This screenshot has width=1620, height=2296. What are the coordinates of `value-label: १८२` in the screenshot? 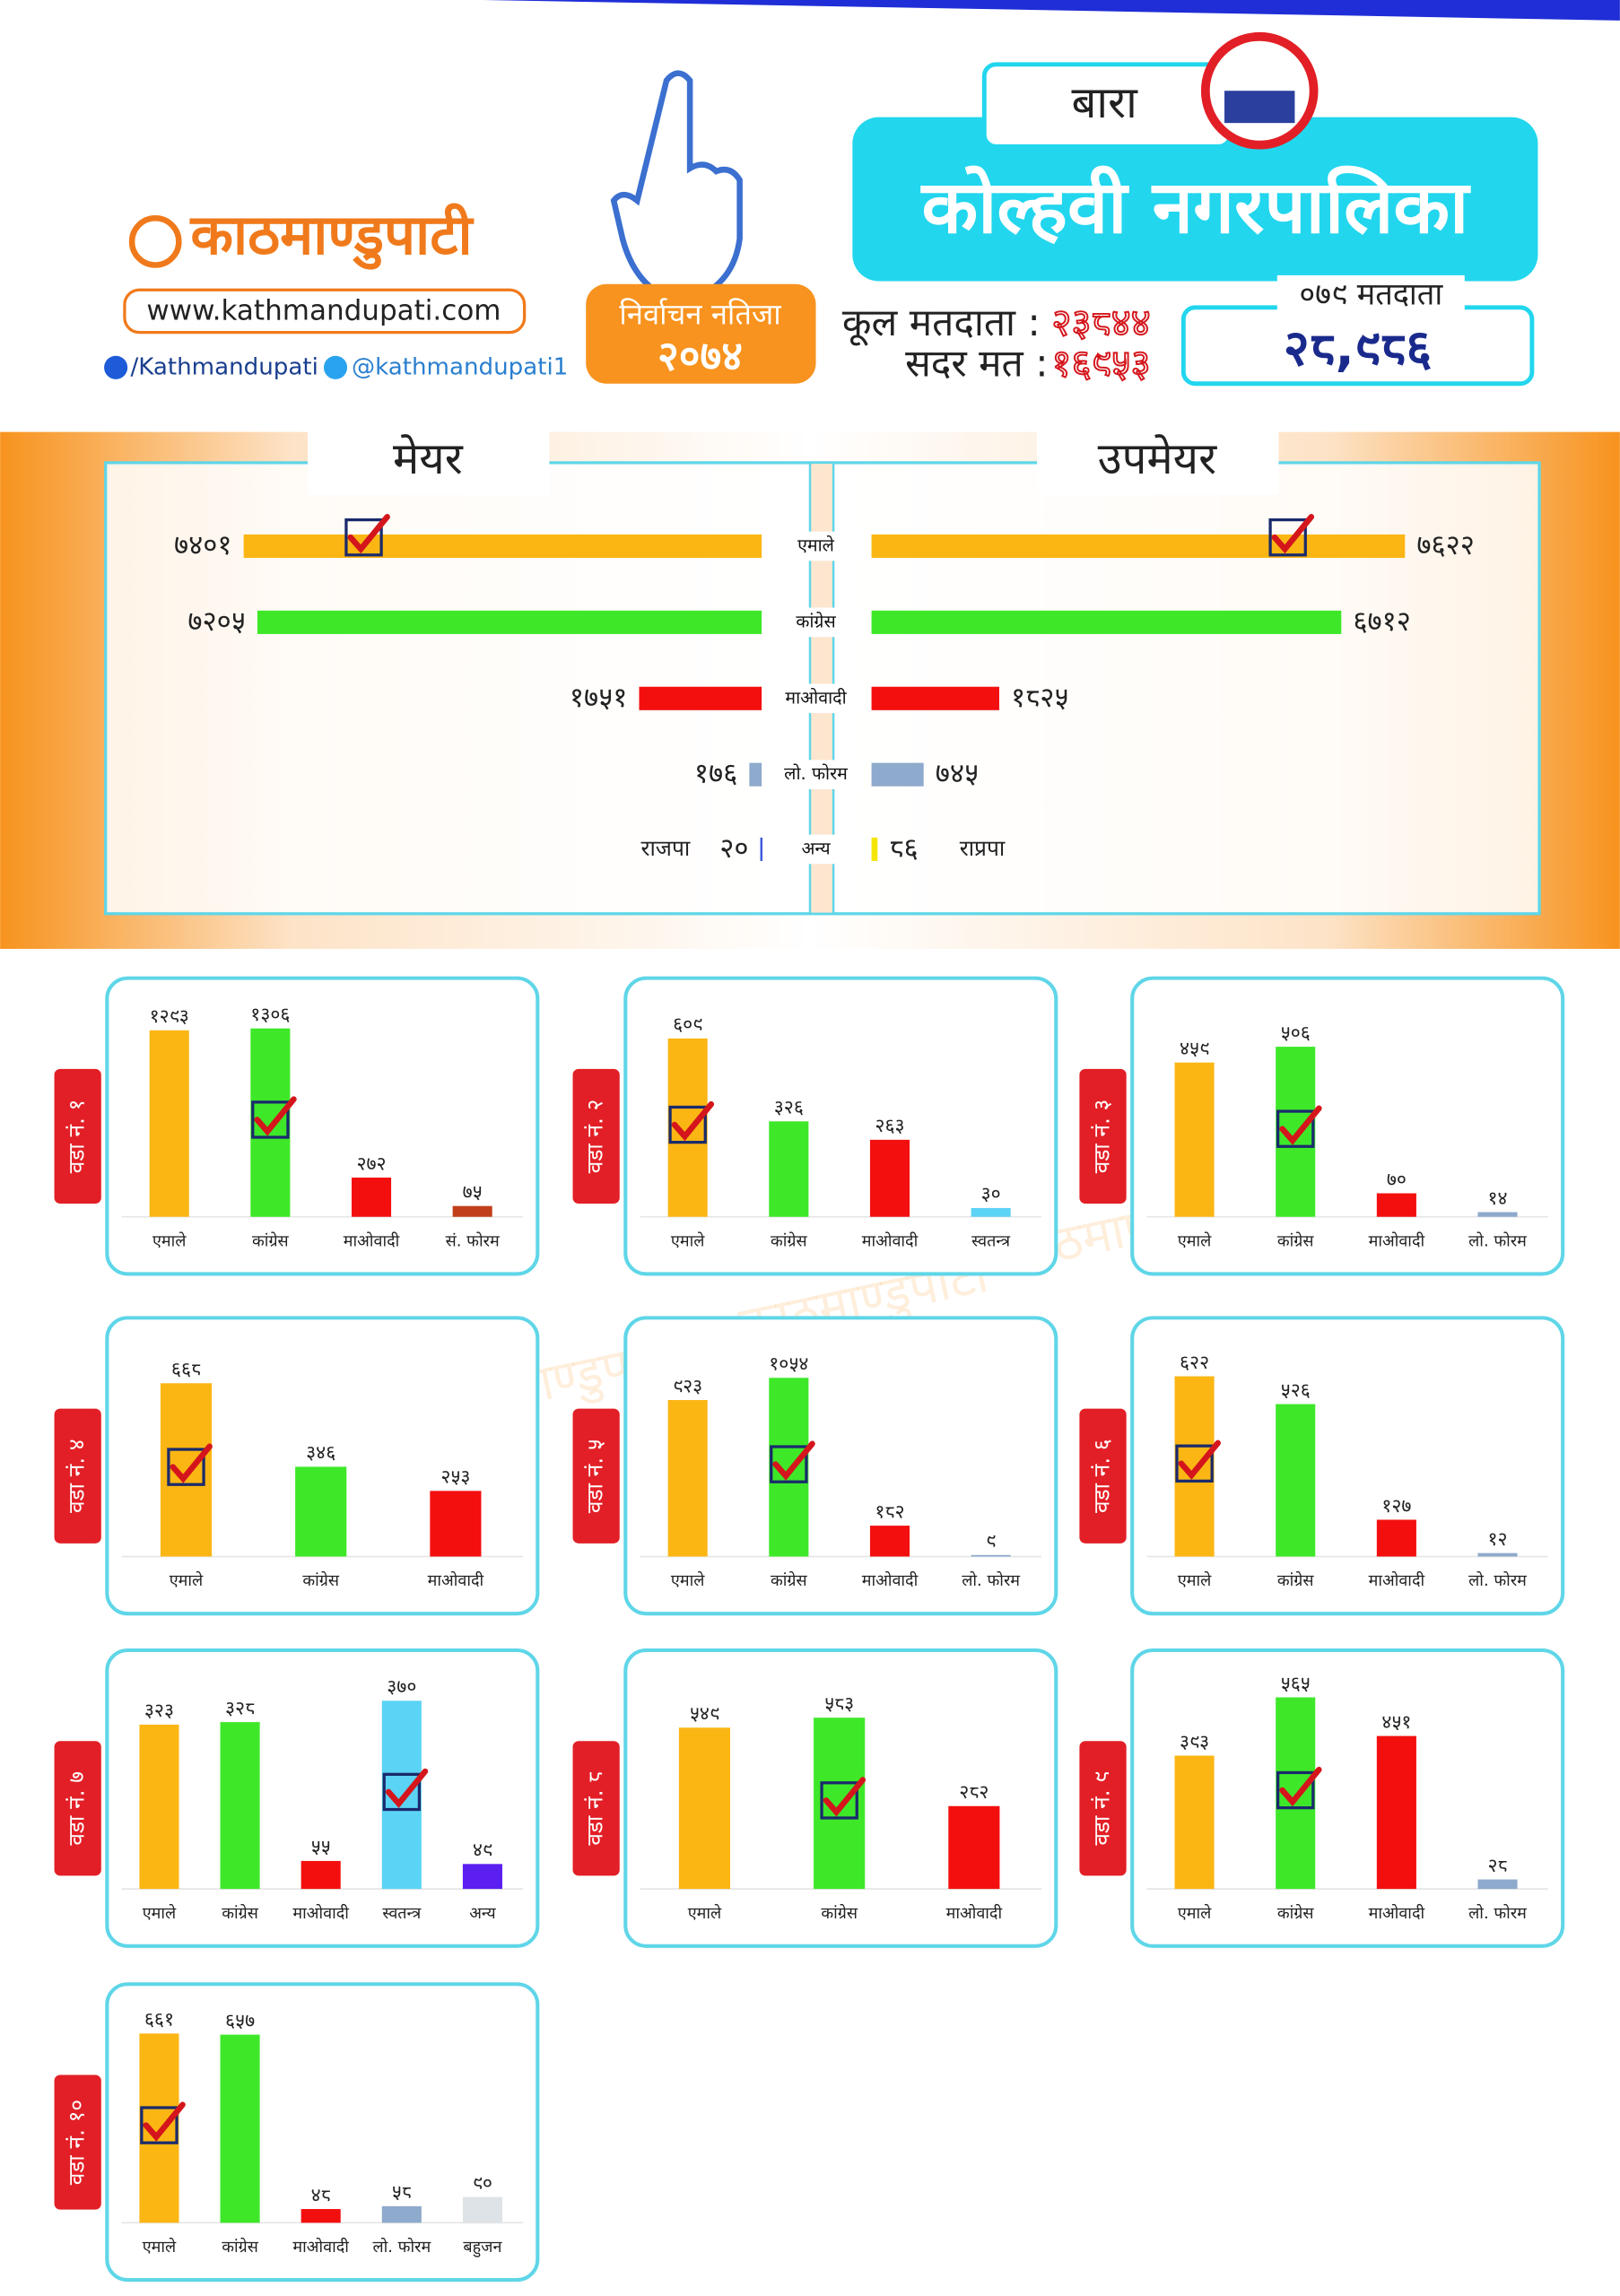 It's located at (890, 1511).